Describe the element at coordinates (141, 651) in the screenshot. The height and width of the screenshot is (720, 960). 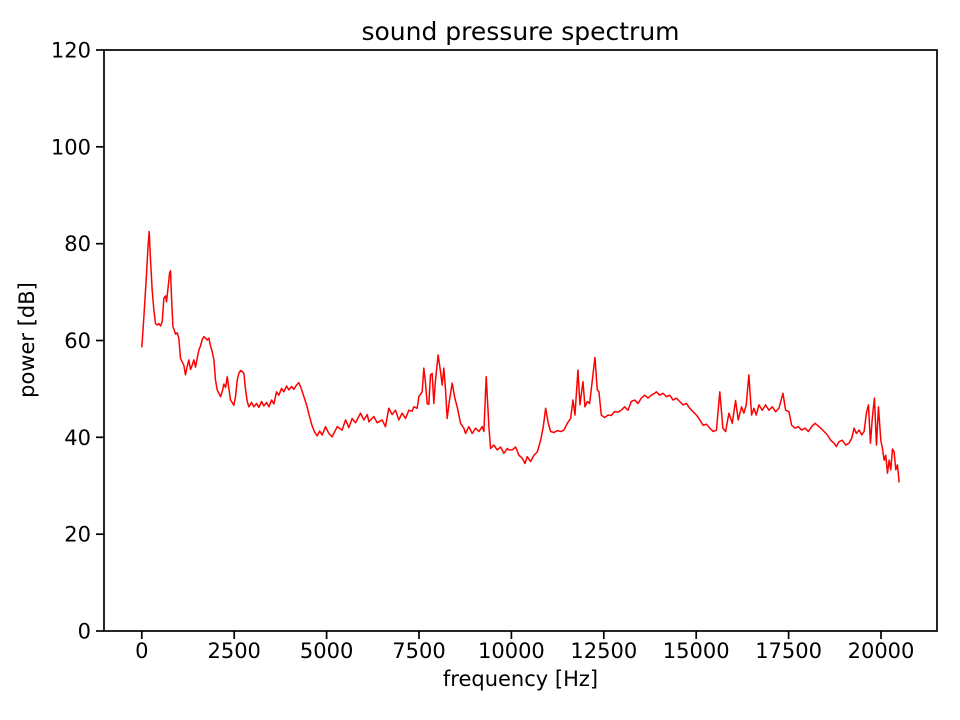
I see `x-tick-label: 0` at that location.